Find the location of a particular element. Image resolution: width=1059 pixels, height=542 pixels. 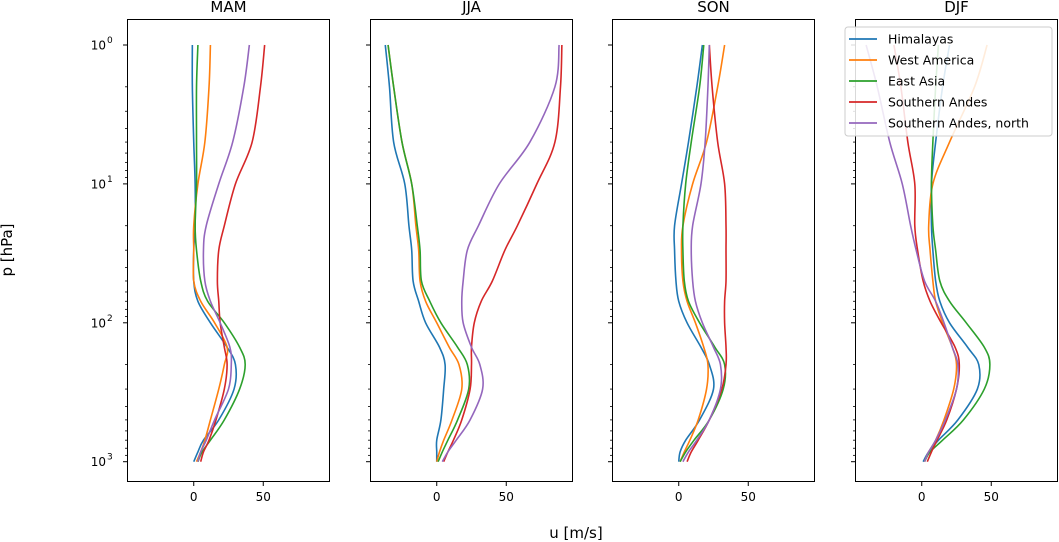

legend-box is located at coordinates (948, 81).